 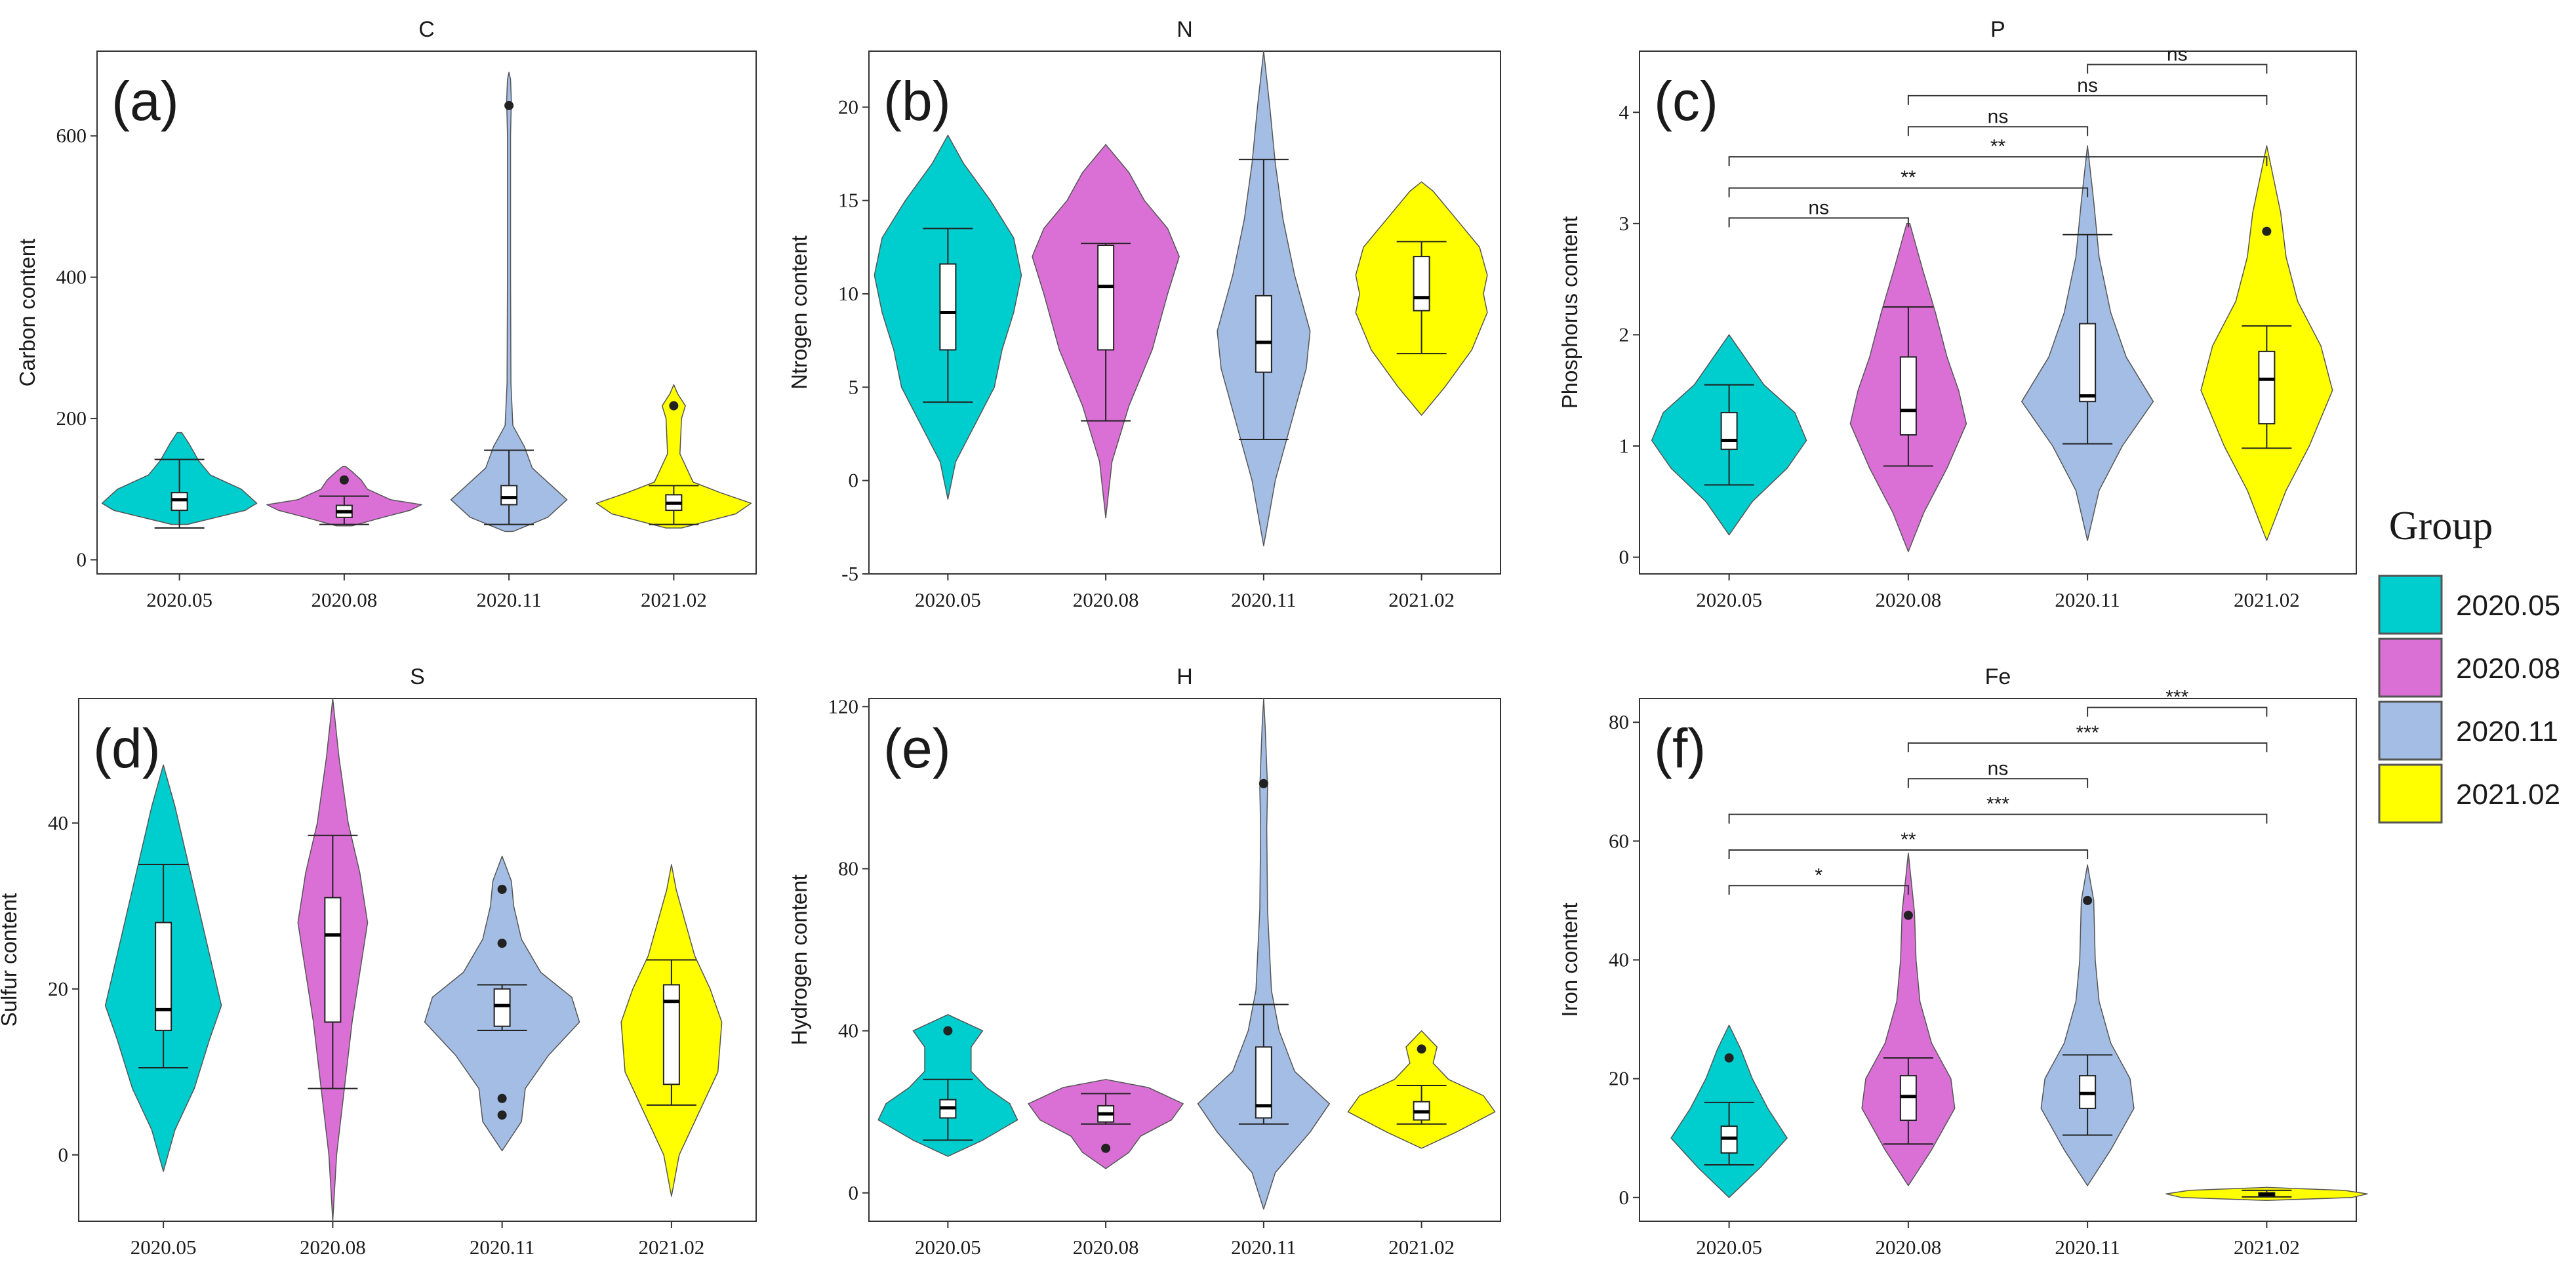 I want to click on panel-title: Fe, so click(x=1998, y=677).